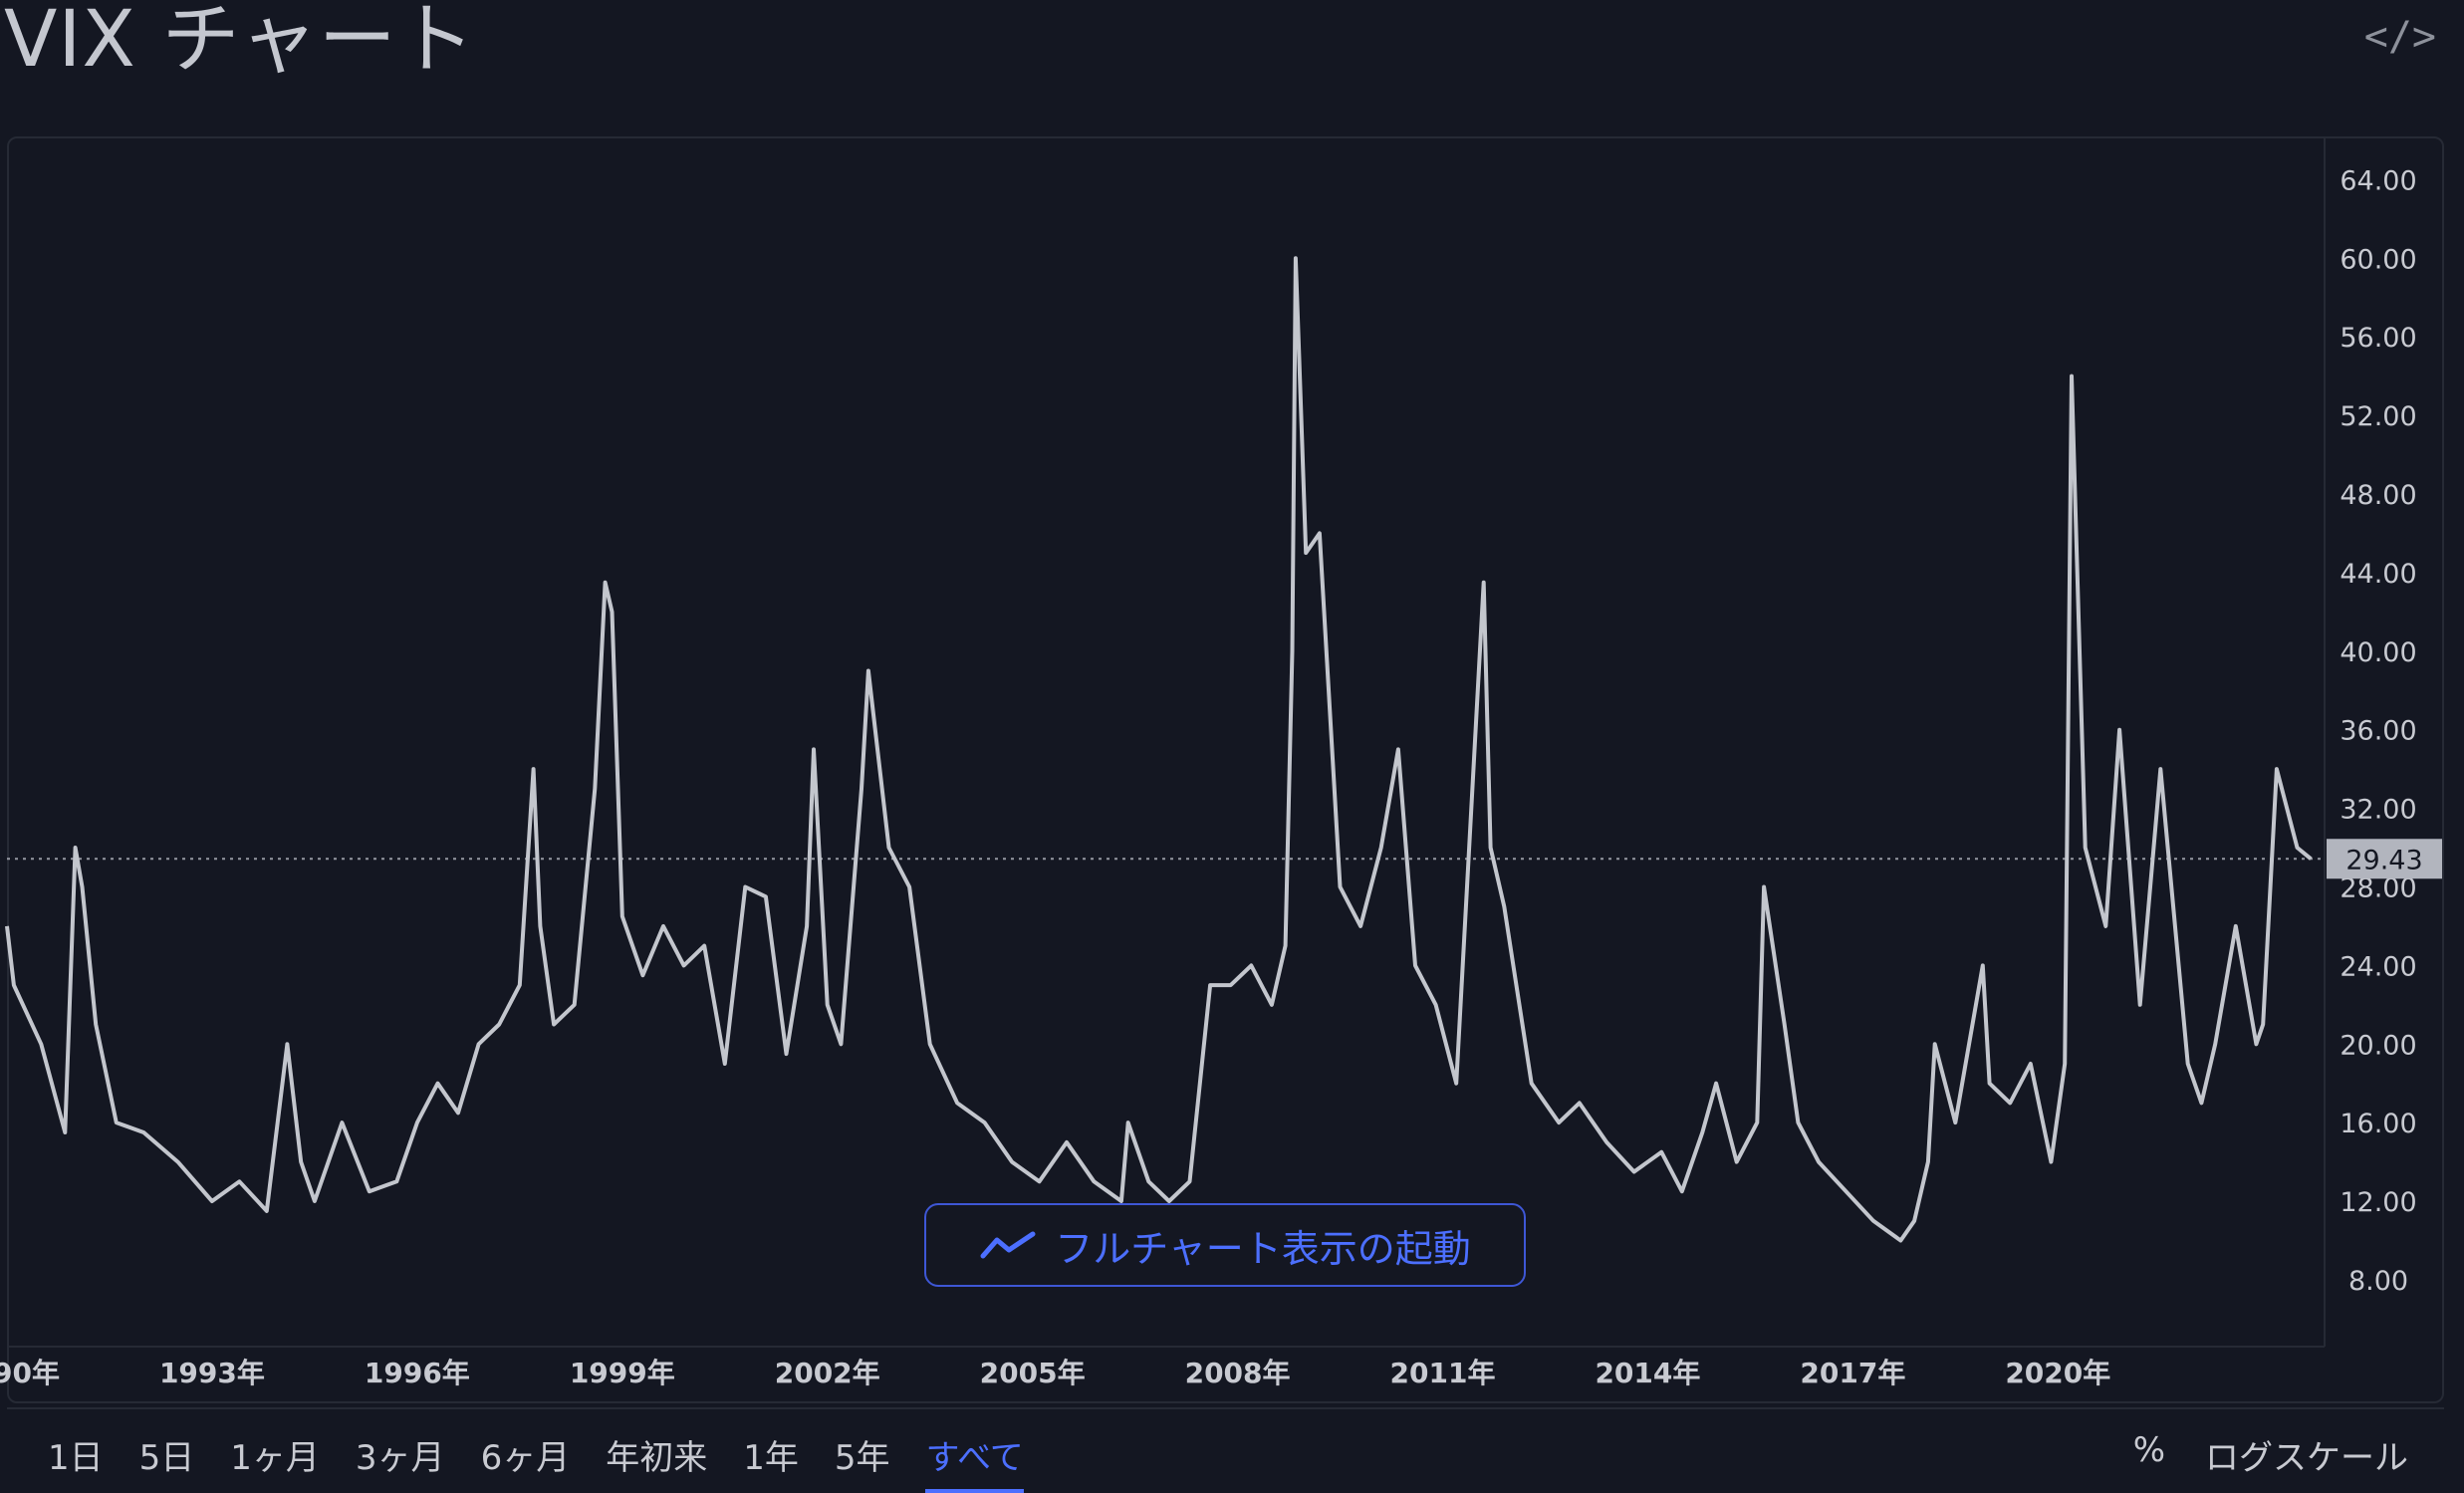 This screenshot has width=2464, height=1493. I want to click on range-button: 5年, so click(862, 1458).